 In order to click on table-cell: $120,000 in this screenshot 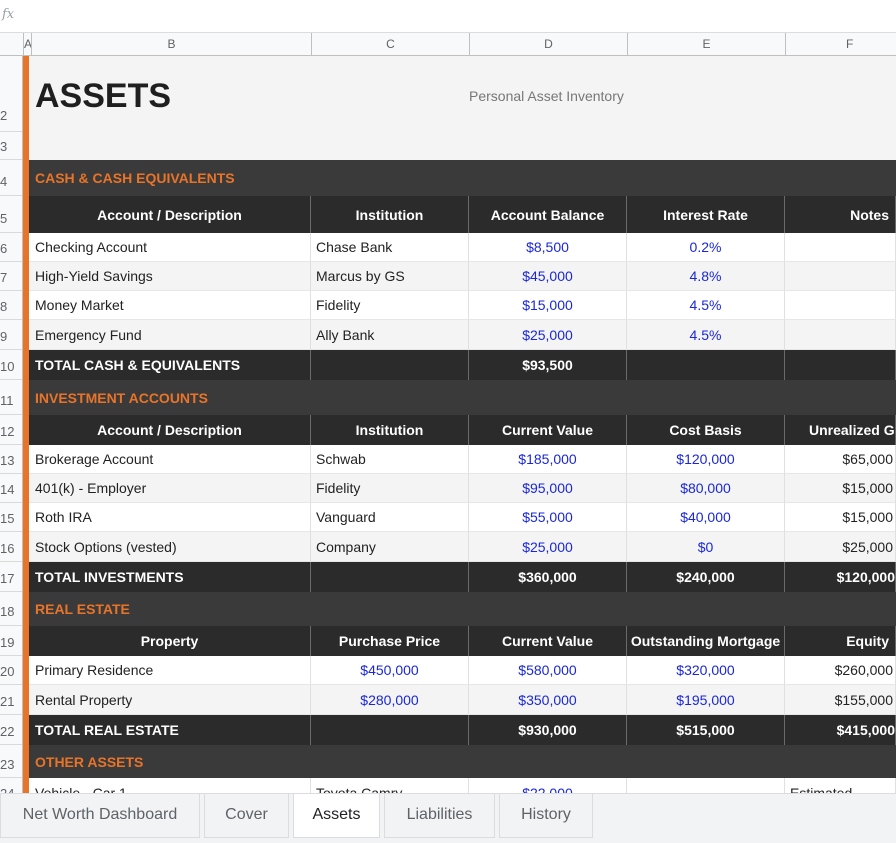, I will do `click(706, 459)`.